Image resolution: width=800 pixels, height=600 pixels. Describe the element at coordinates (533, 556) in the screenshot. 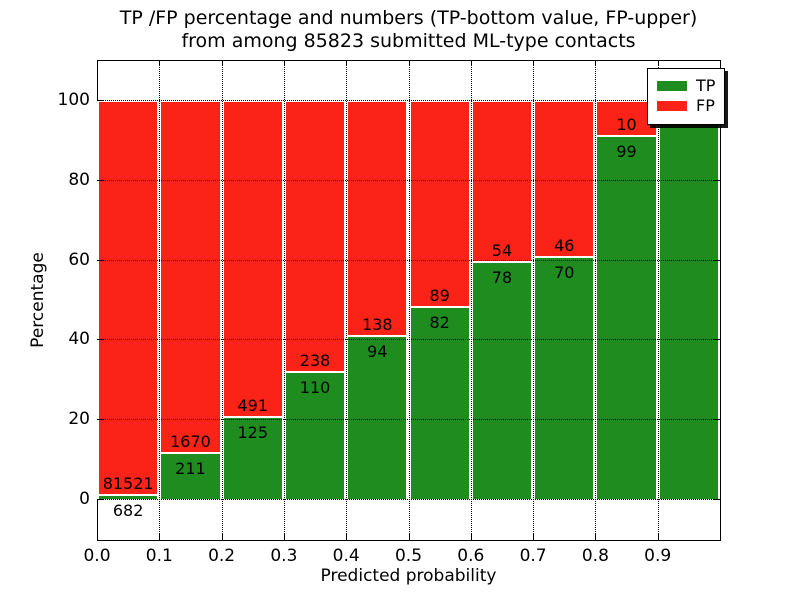

I see `x-tick-label: 0.7` at that location.